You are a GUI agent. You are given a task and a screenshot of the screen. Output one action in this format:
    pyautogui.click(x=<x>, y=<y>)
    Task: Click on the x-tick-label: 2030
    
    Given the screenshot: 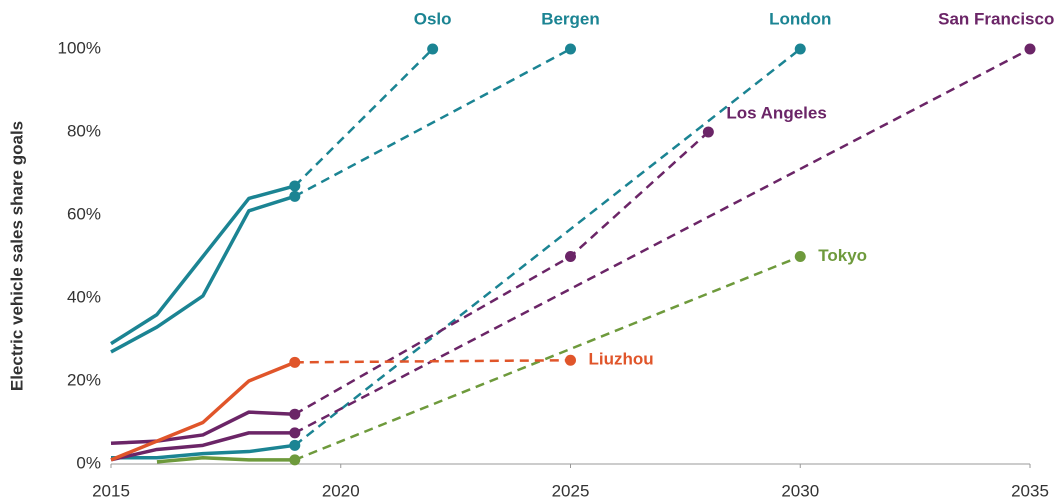 What is the action you would take?
    pyautogui.click(x=800, y=490)
    